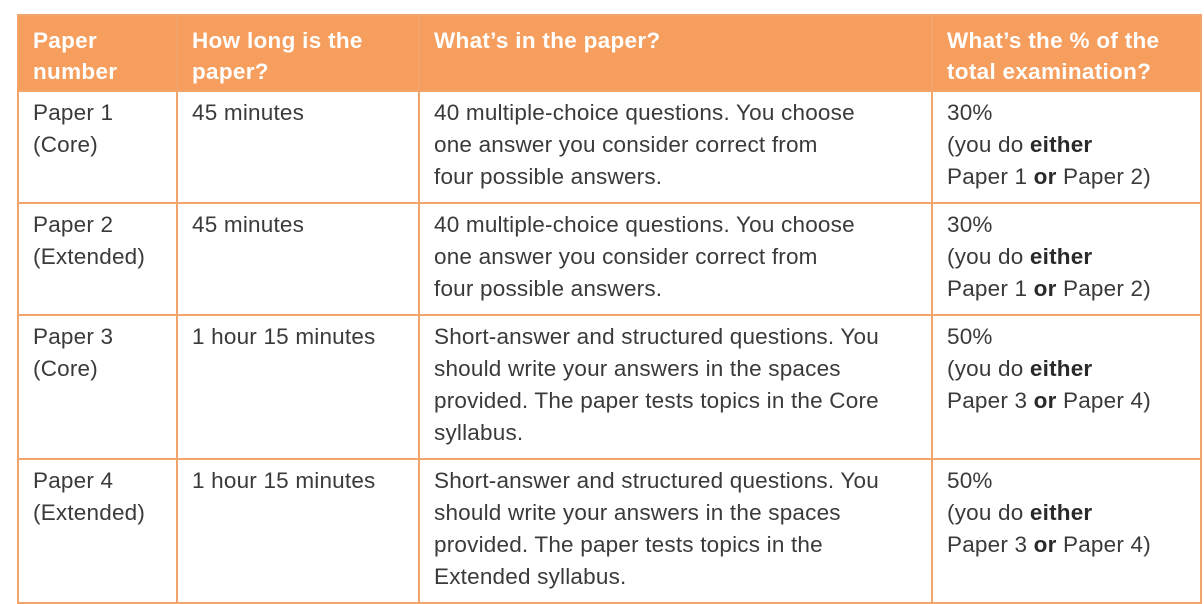 The image size is (1204, 604). What do you see at coordinates (298, 53) in the screenshot?
I see `header-duration: How long is the paper?` at bounding box center [298, 53].